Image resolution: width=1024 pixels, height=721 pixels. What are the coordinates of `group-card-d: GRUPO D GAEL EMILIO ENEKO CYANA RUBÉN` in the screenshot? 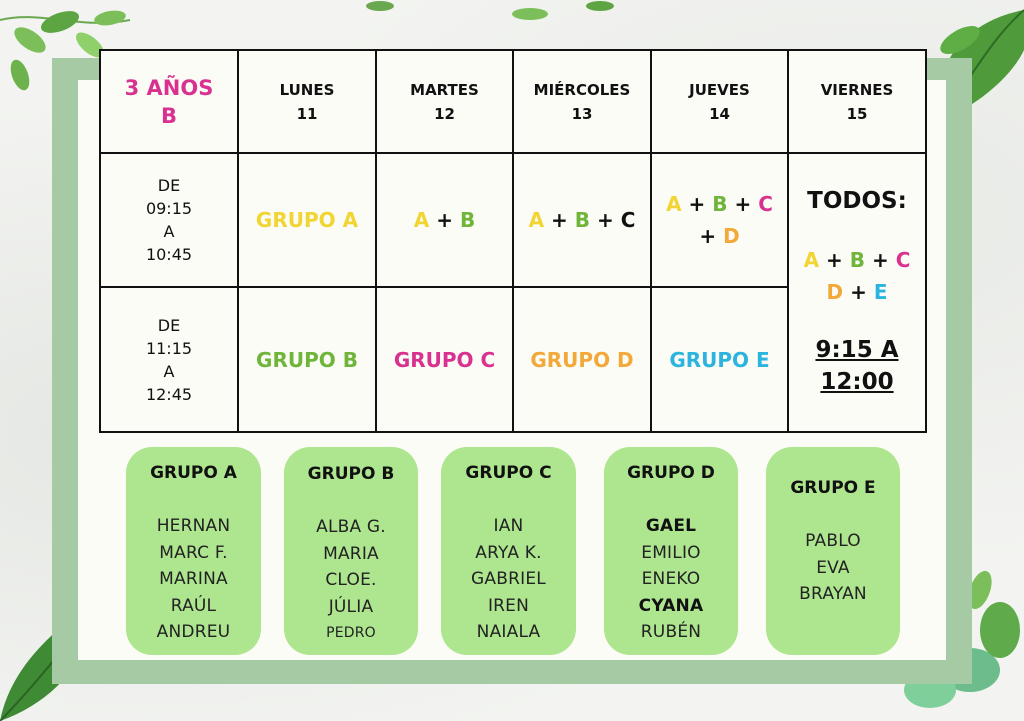 It's located at (671, 551).